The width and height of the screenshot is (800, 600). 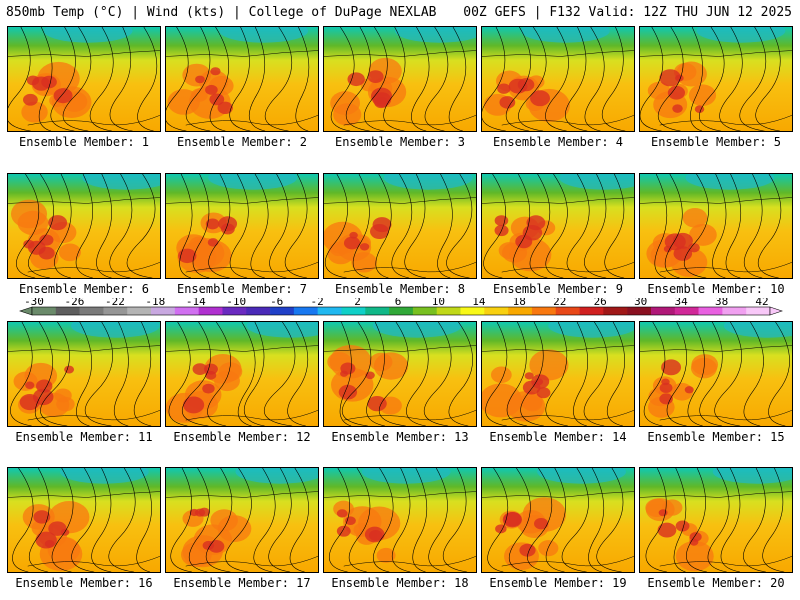 I want to click on colorbar-tick-label: 38, so click(x=721, y=303).